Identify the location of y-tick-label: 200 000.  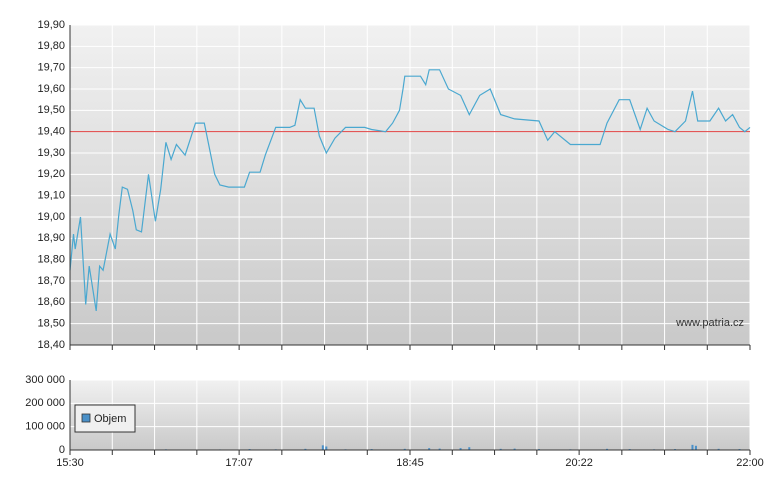
(45, 403).